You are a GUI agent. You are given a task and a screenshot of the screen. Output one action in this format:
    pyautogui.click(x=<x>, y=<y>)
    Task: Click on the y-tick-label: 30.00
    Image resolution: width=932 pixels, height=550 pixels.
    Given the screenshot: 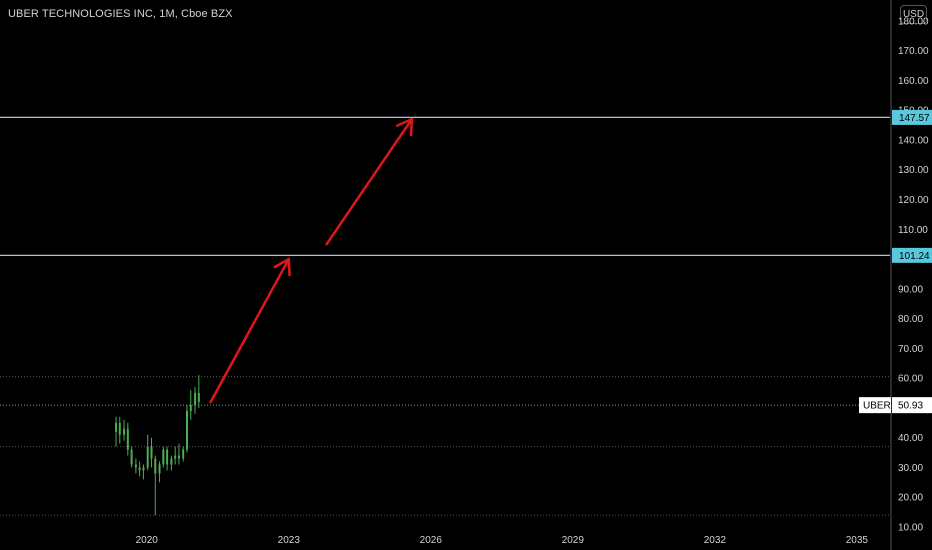 What is the action you would take?
    pyautogui.click(x=910, y=468)
    